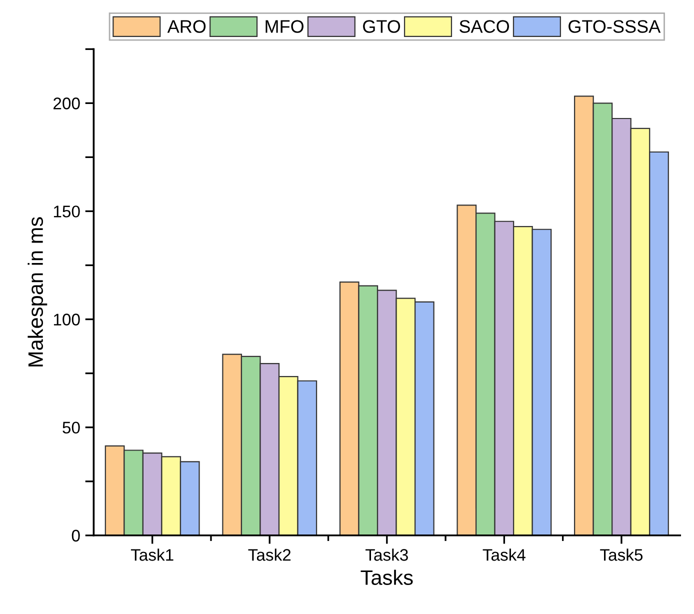  I want to click on legend-label: ARO, so click(186, 26).